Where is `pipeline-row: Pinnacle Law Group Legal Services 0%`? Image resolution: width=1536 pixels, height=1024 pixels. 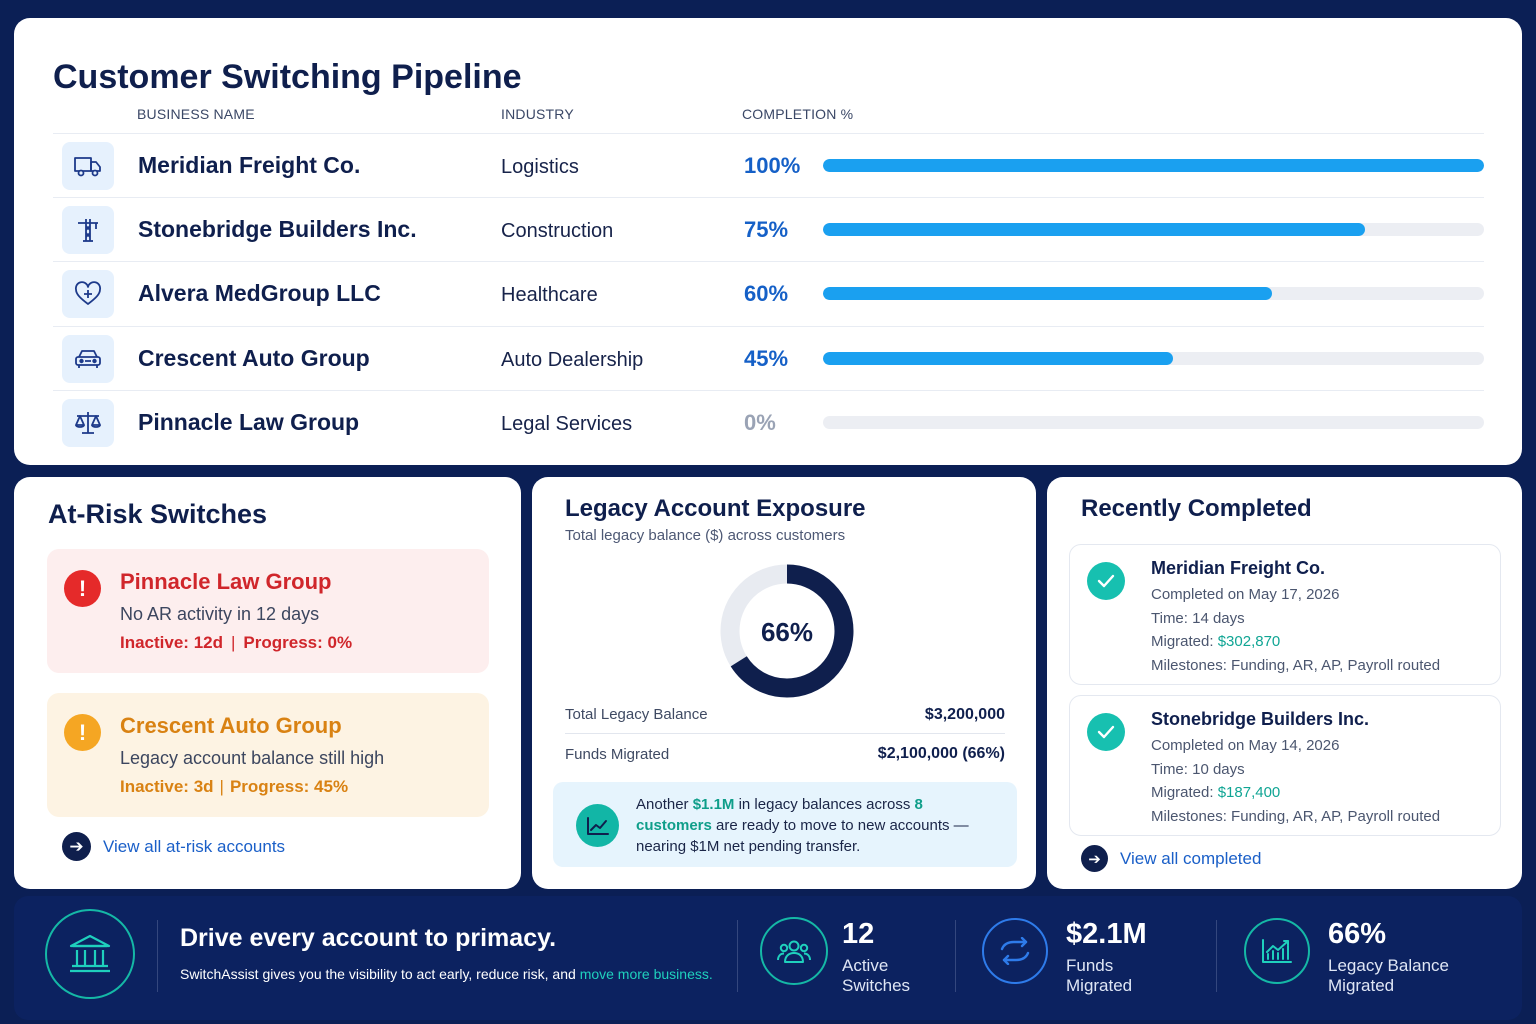
pipeline-row: Pinnacle Law Group Legal Services 0% is located at coordinates (768, 422).